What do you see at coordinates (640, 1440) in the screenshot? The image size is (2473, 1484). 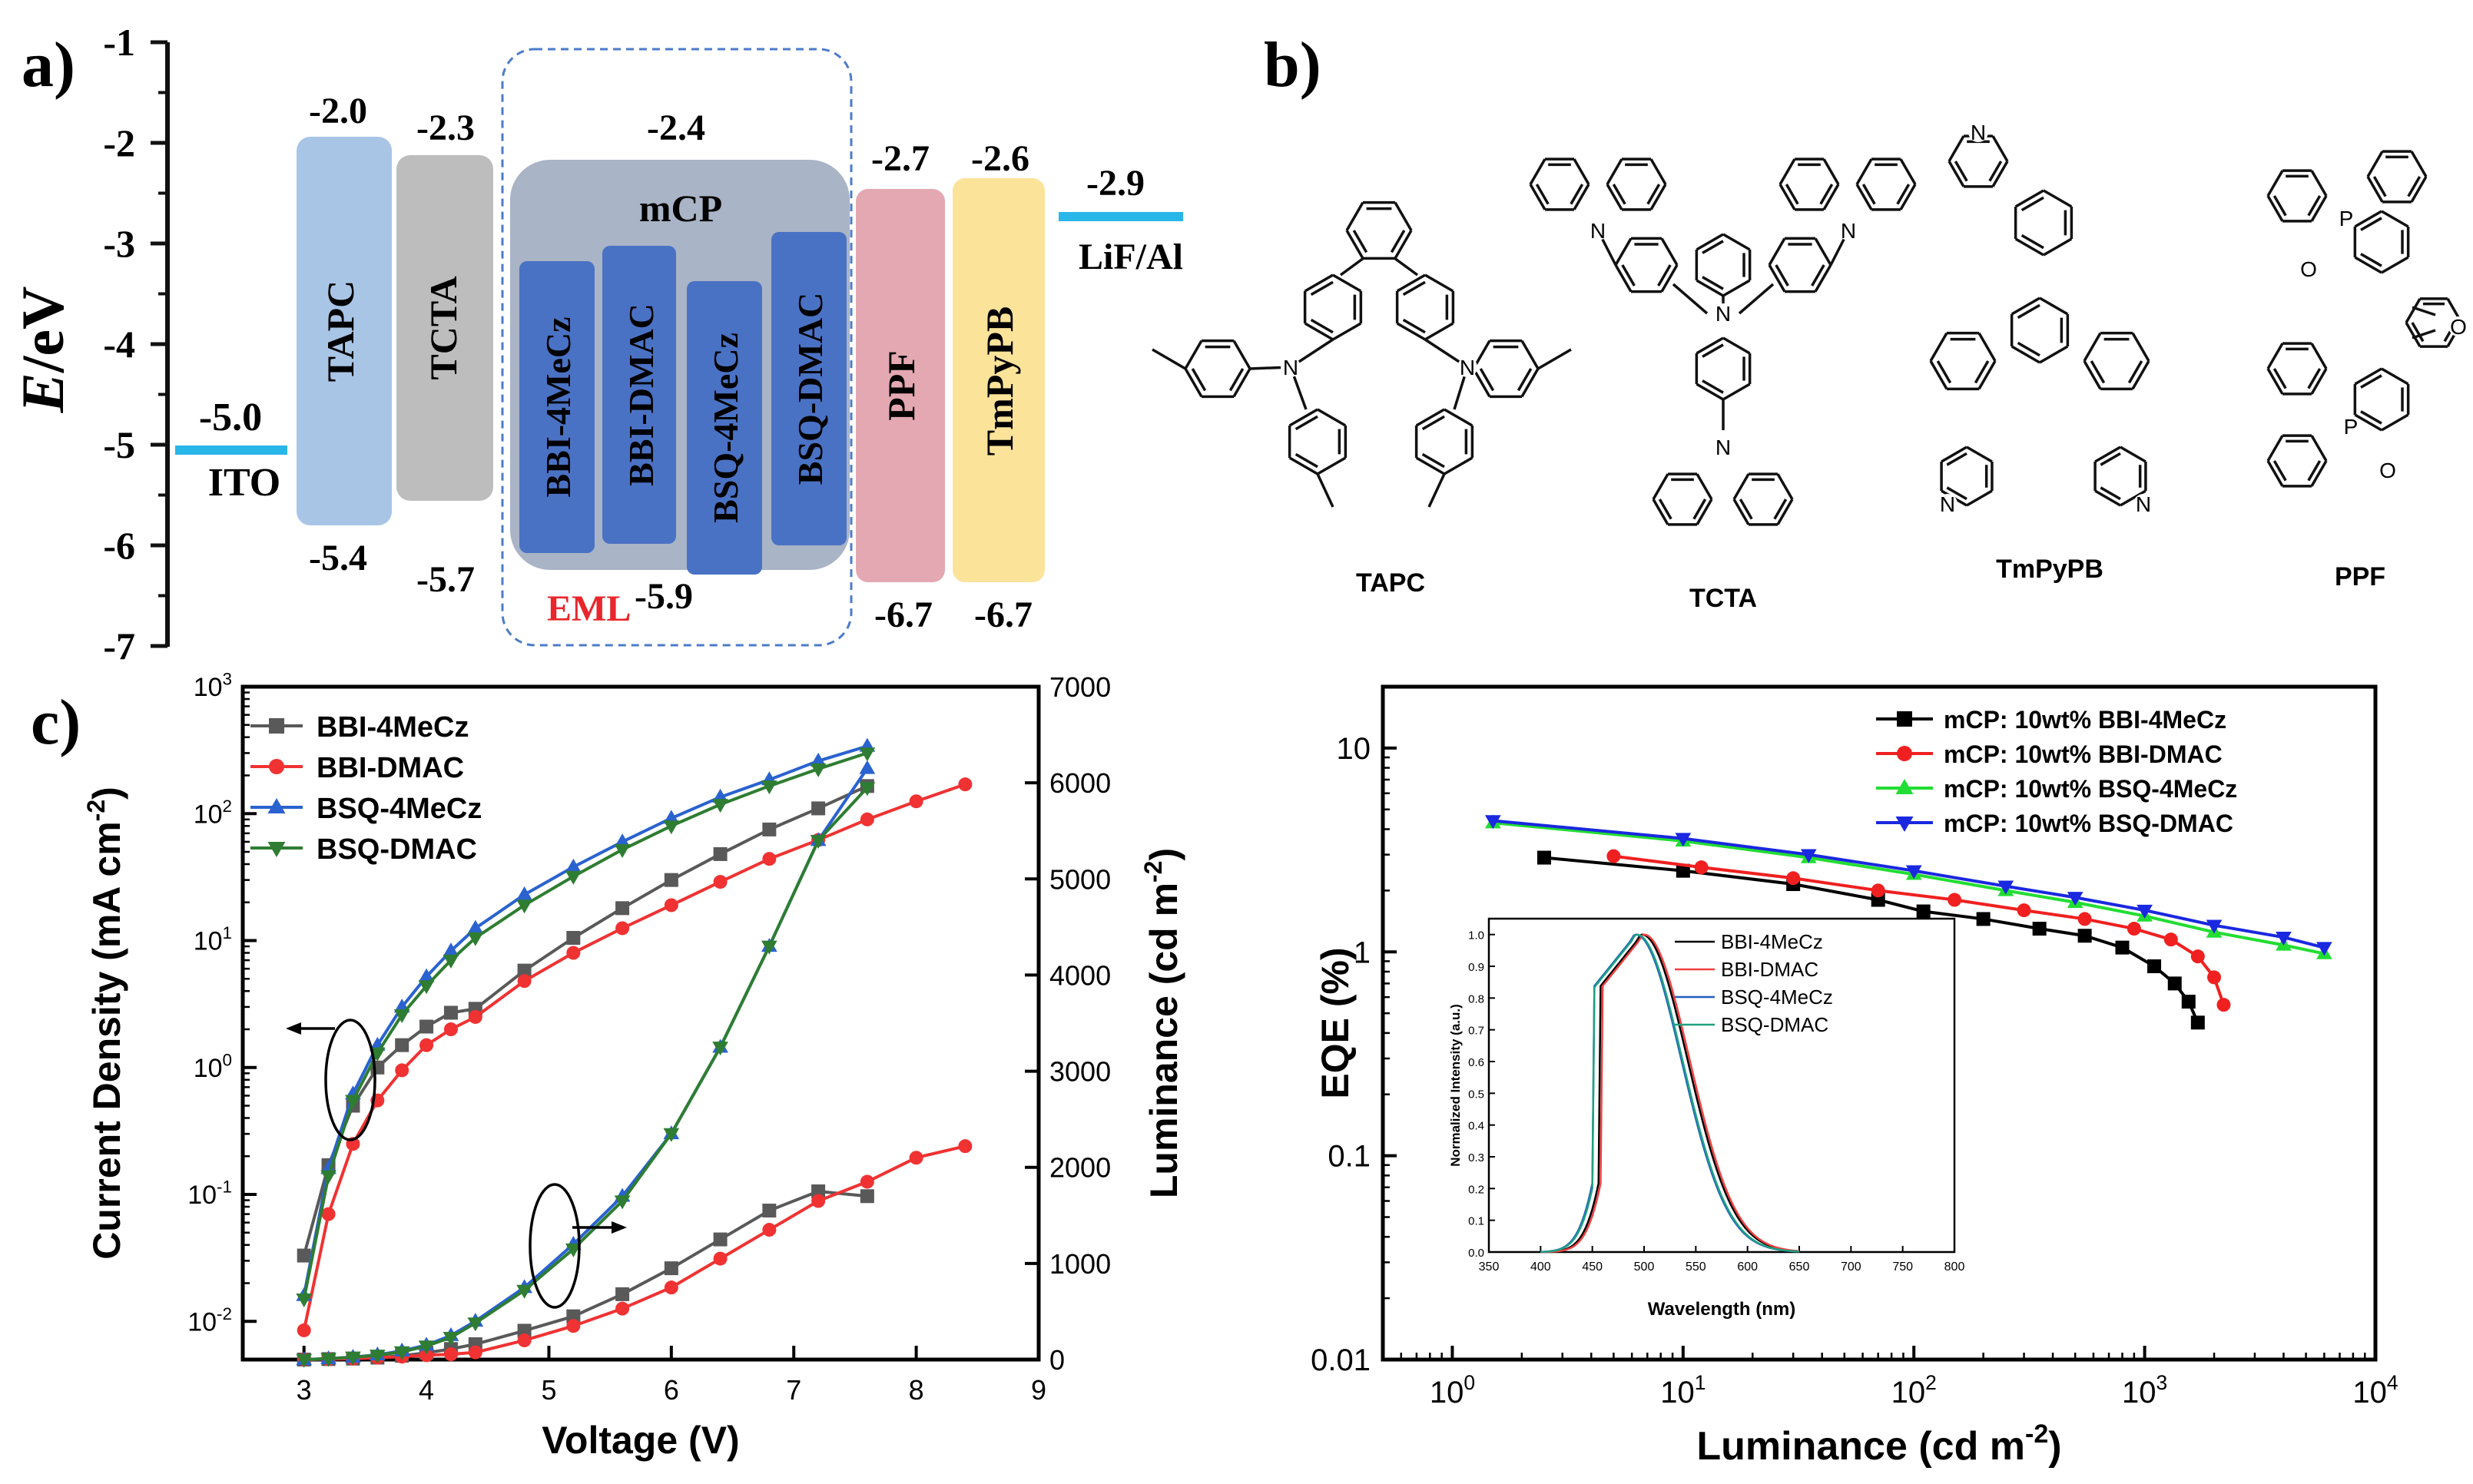 I see `jvl-x-axis-label: Voltage (V)` at bounding box center [640, 1440].